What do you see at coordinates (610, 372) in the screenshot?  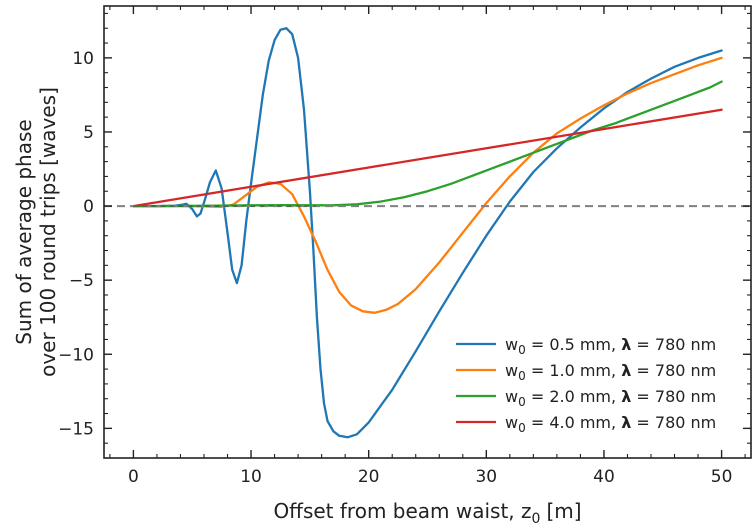 I see `legend-label-2: w0 = 1.0 mm, λ = 780 nm` at bounding box center [610, 372].